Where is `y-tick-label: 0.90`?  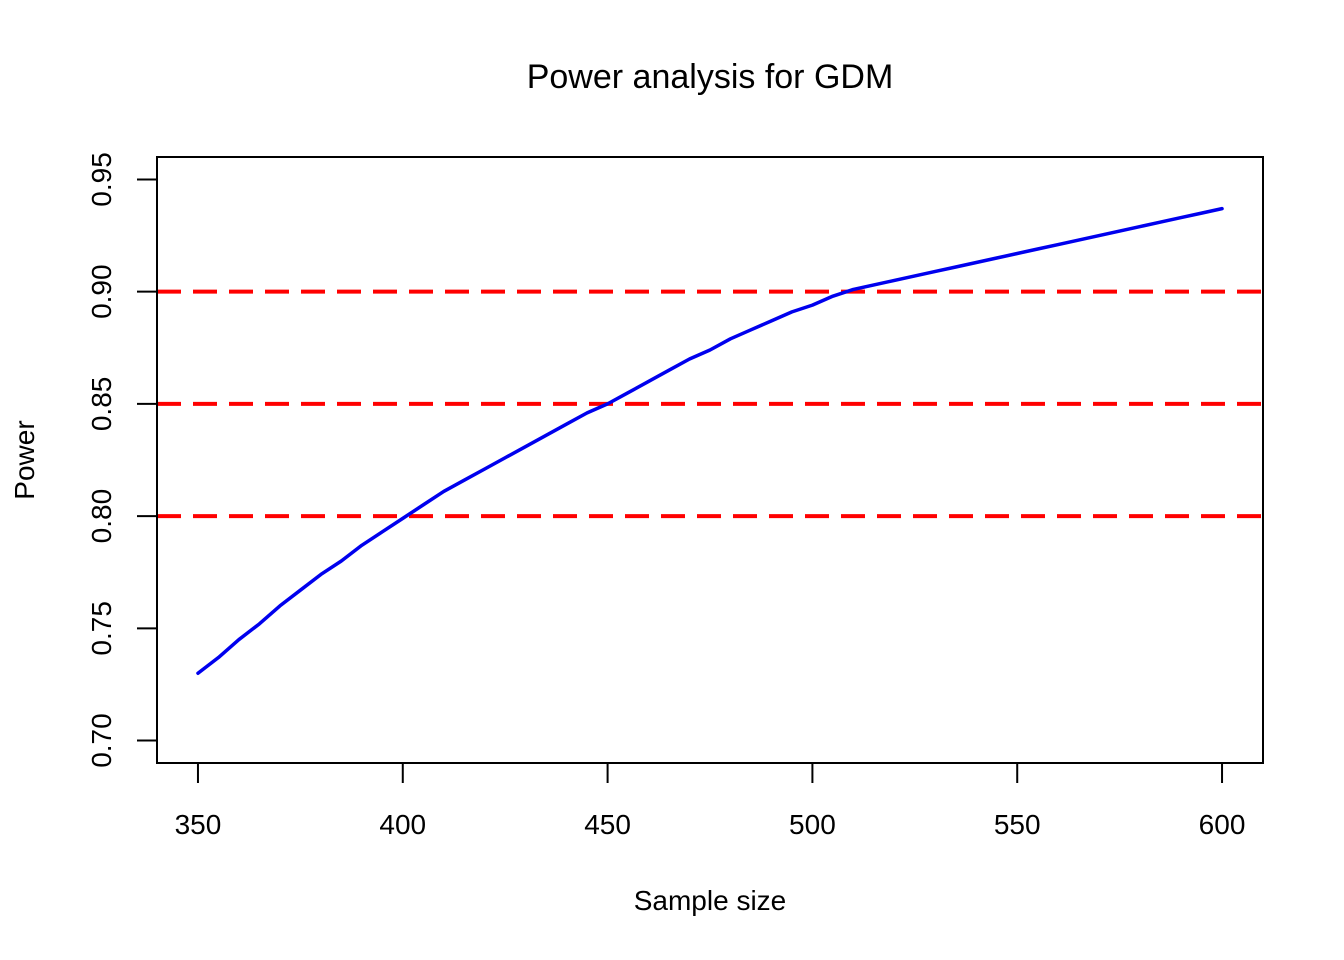
y-tick-label: 0.90 is located at coordinates (101, 291).